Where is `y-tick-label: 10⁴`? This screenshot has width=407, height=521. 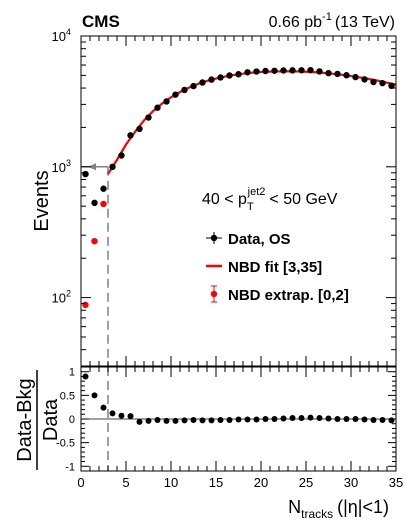 y-tick-label: 10⁴ is located at coordinates (61, 35).